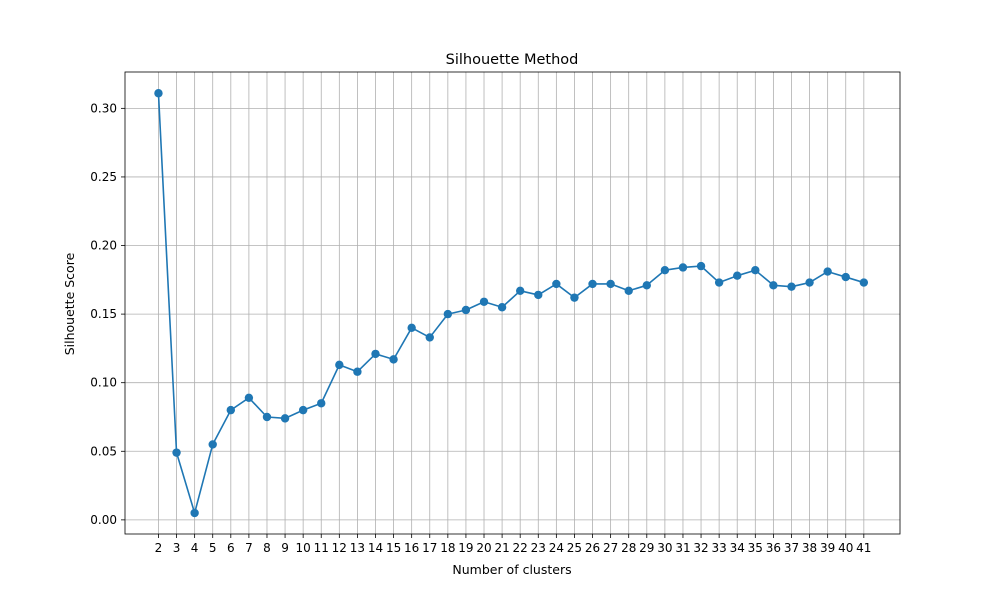 This screenshot has height=600, width=1000. I want to click on x-tick-label: 16, so click(411, 548).